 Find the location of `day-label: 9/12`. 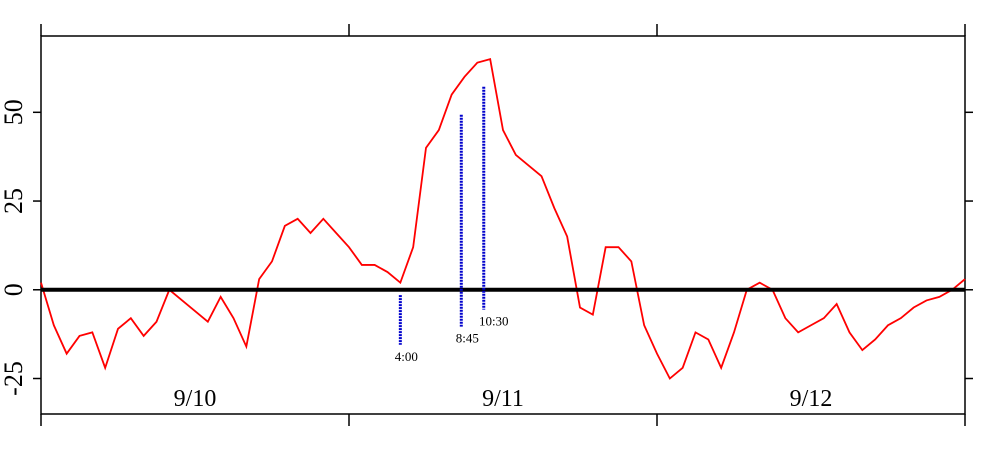

day-label: 9/12 is located at coordinates (811, 399).